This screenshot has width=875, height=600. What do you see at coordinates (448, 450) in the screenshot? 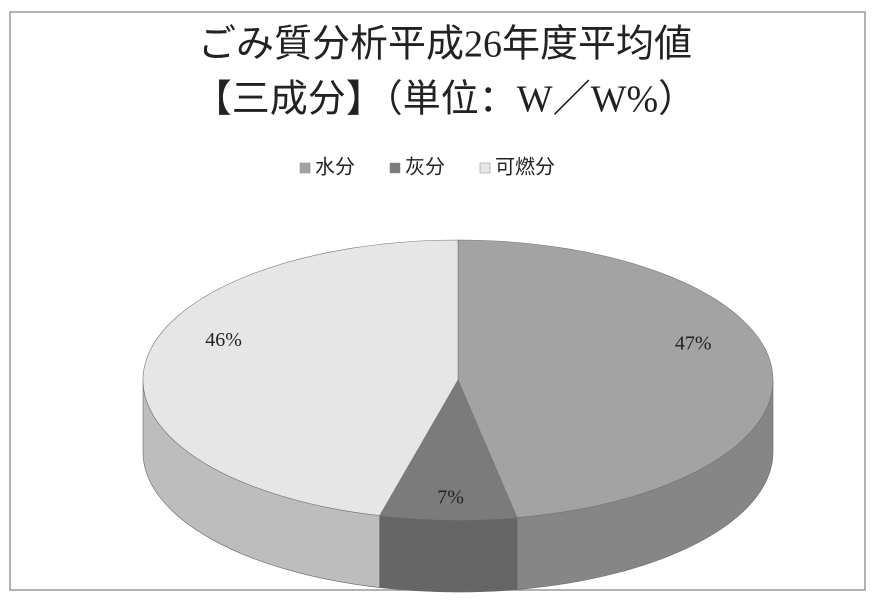
I see `pie-slice` at bounding box center [448, 450].